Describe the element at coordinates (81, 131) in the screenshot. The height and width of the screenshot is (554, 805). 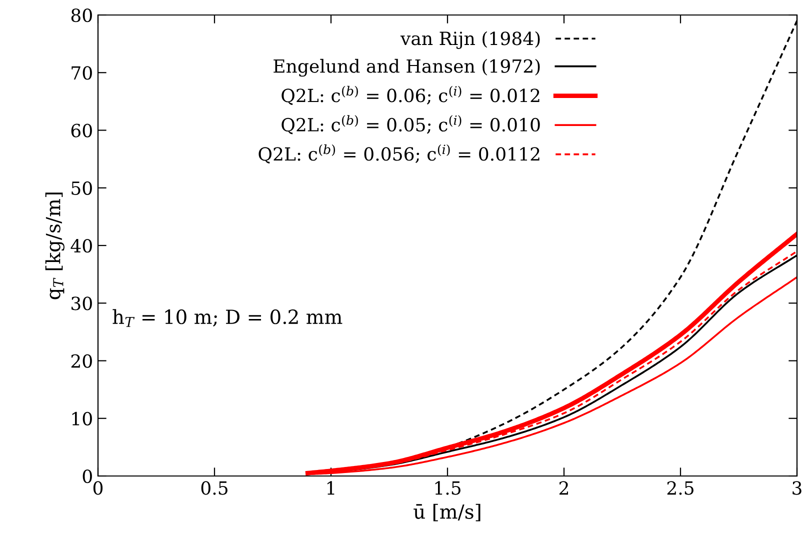
I see `y-tick-label: 60` at that location.